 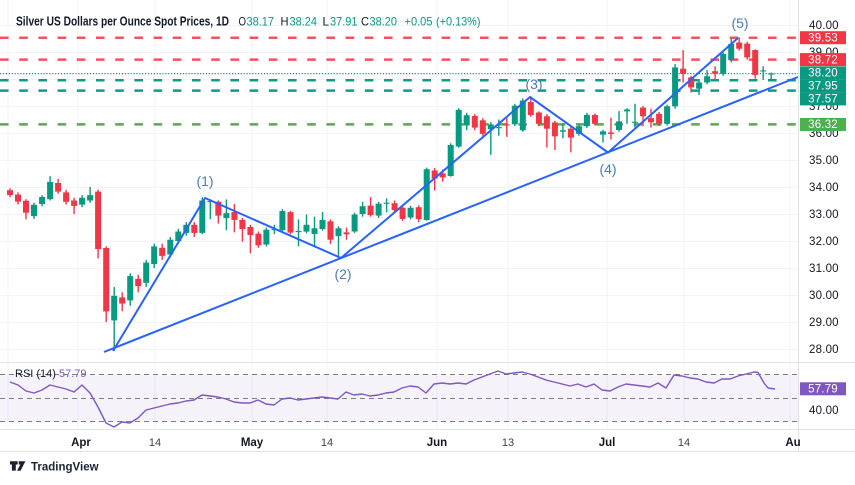 What do you see at coordinates (824, 296) in the screenshot?
I see `svg-text: 30.00` at bounding box center [824, 296].